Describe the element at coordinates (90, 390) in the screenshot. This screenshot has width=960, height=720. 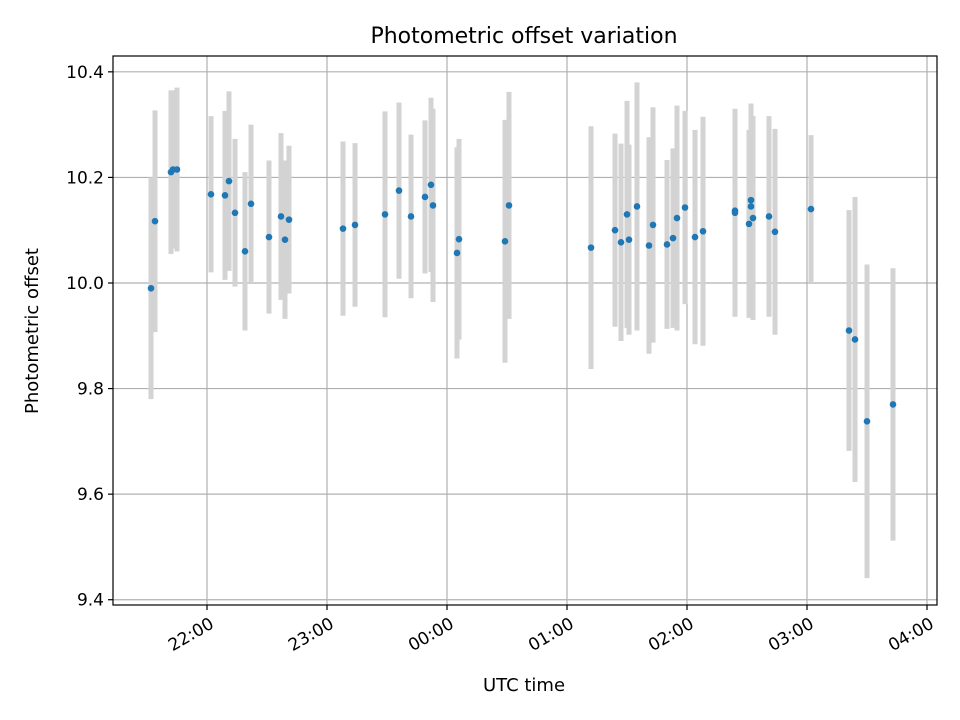
I see `y-tick-label: 9.8` at that location.